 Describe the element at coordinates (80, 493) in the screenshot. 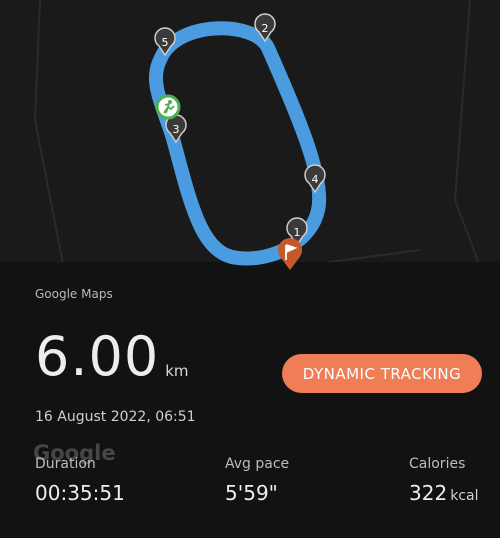

I see `duration-value: 00:35:51` at that location.